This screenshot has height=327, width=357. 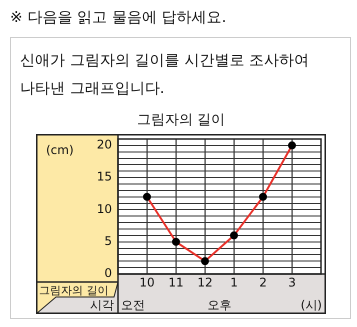 What do you see at coordinates (176, 282) in the screenshot?
I see `x-tick-label: 11` at bounding box center [176, 282].